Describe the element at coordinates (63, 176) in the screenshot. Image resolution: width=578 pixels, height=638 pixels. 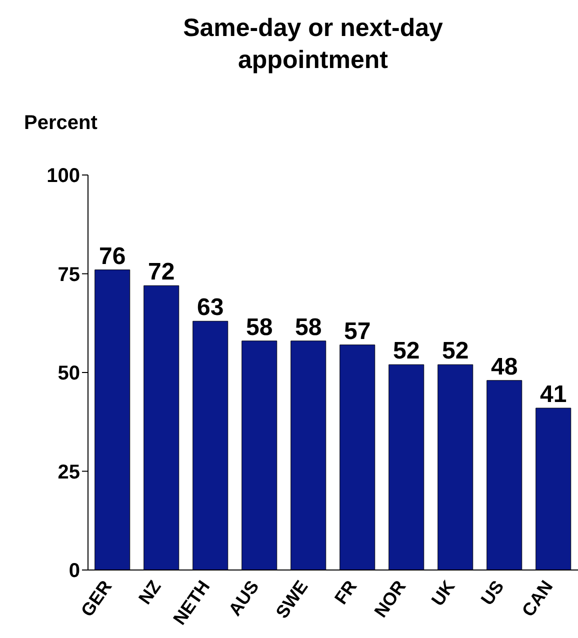
I see `y-tick-label: 100` at that location.